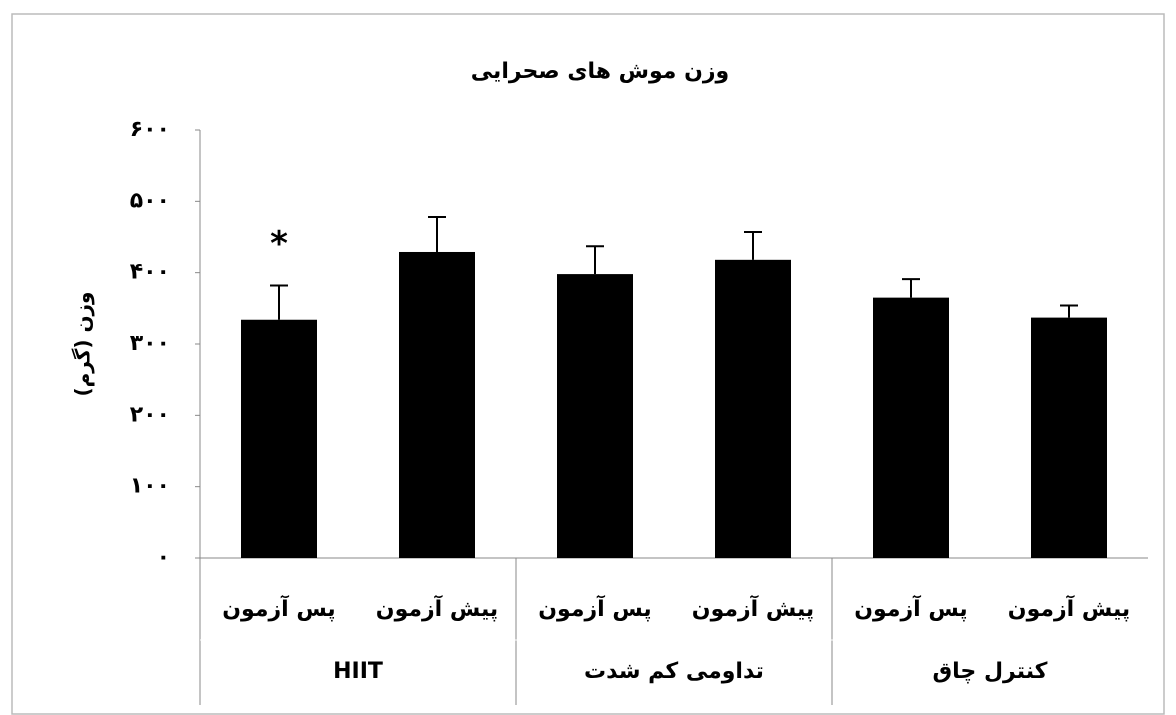  What do you see at coordinates (150, 486) in the screenshot?
I see `y-tick-label: ۱۰۰` at bounding box center [150, 486].